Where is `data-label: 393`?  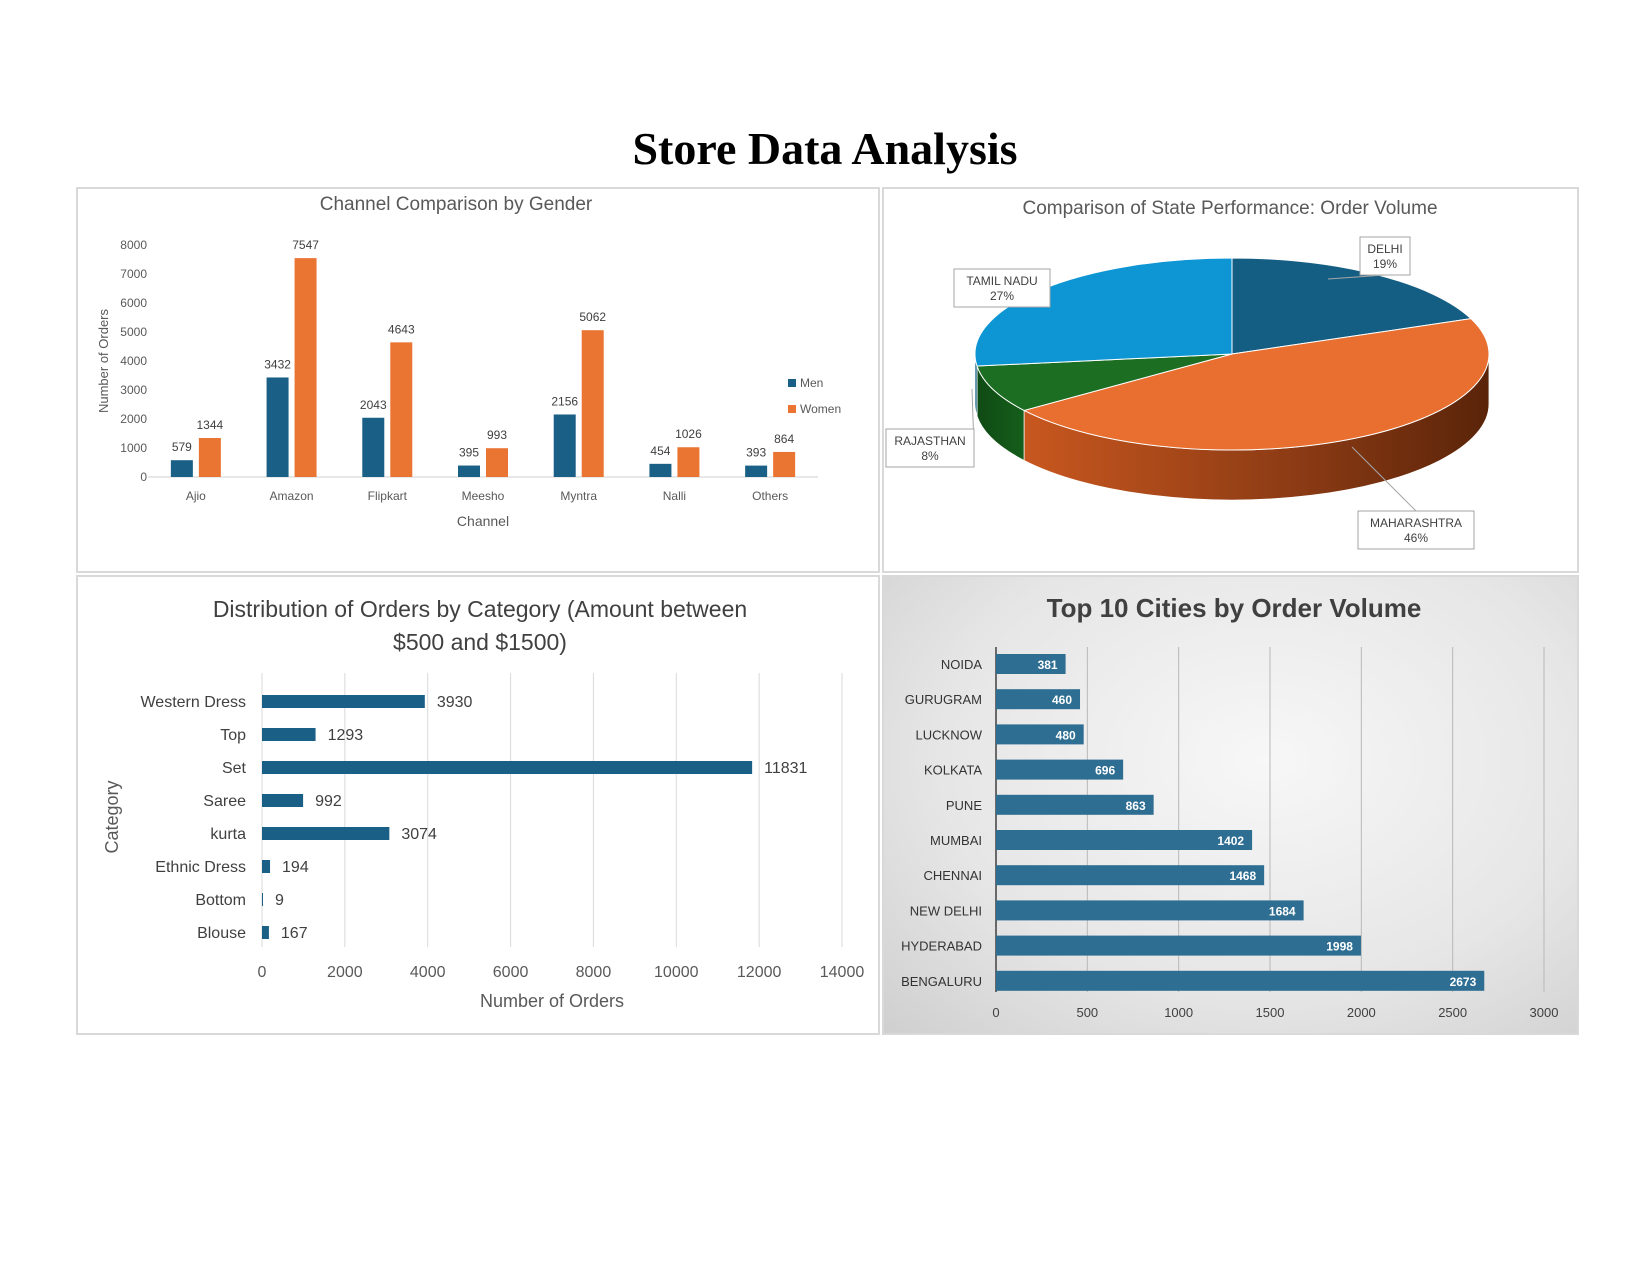 data-label: 393 is located at coordinates (756, 453).